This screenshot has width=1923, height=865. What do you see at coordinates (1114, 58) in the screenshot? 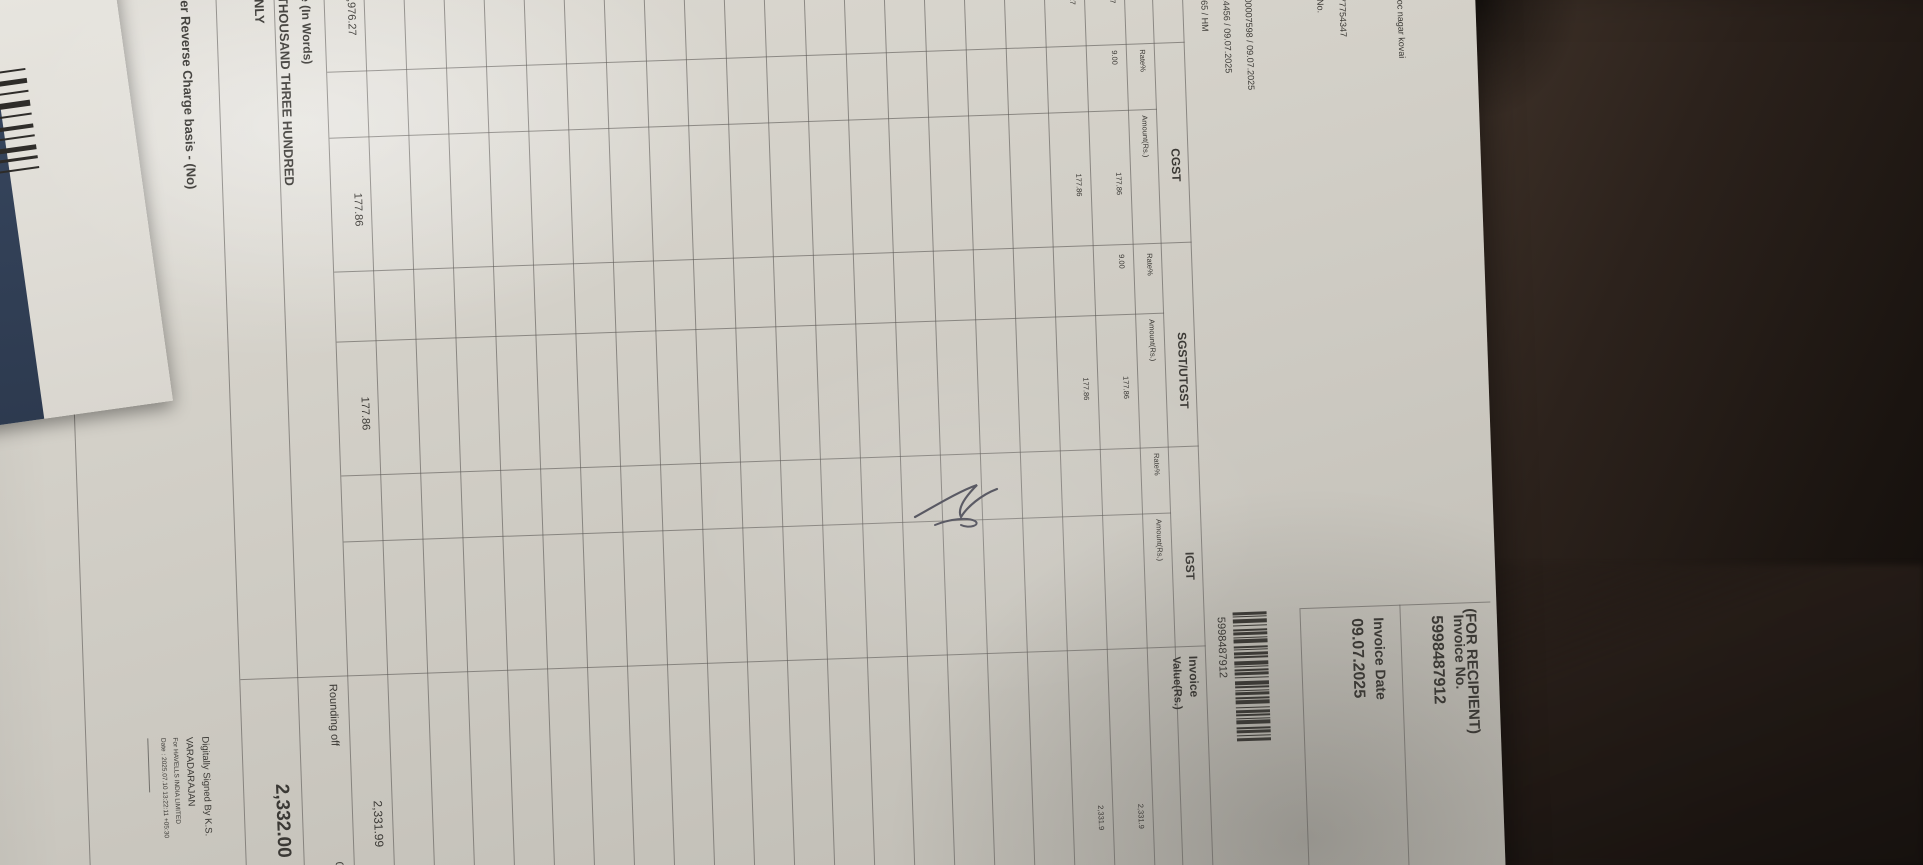
I see `cell-cgst-rate-r1: 9.00` at bounding box center [1114, 58].